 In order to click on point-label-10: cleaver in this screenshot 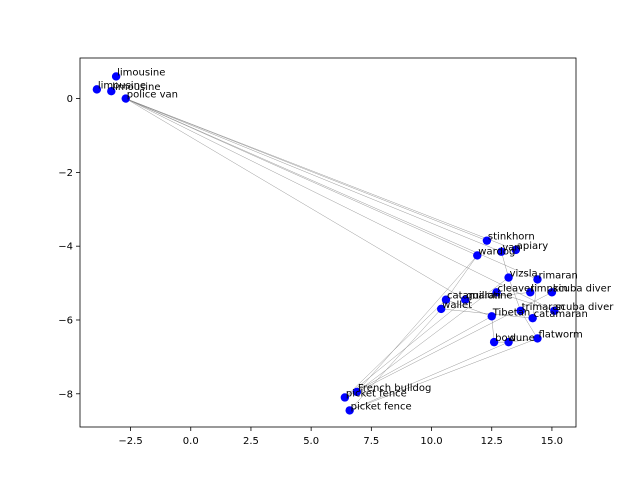, I will do `click(517, 288)`.